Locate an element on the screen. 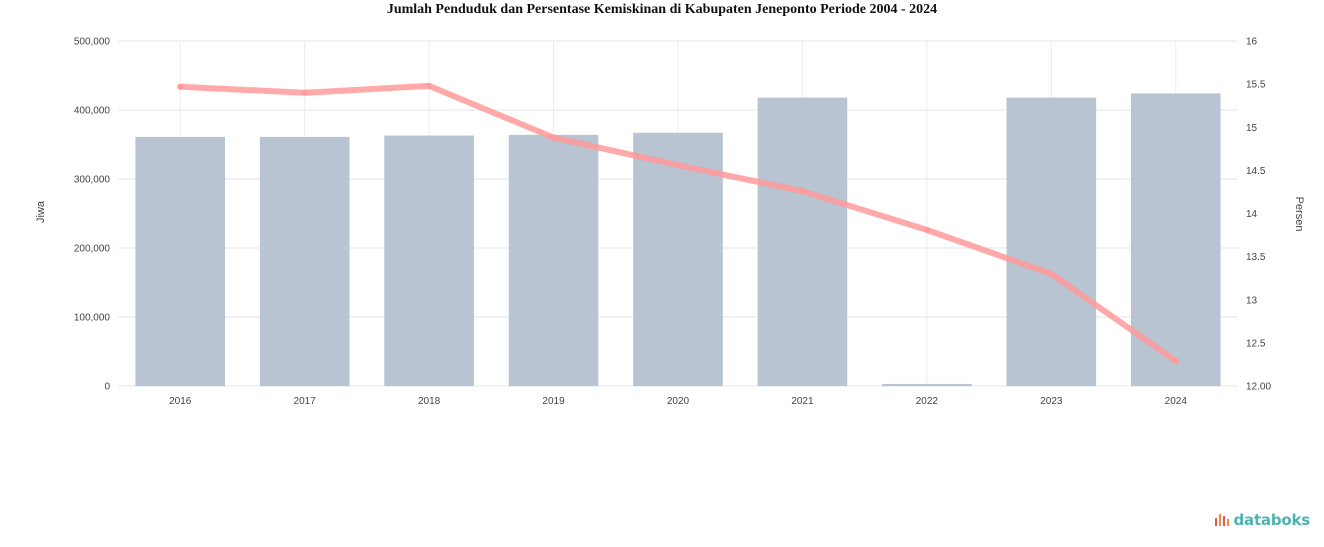  y2-tick-label: 13 is located at coordinates (1252, 300).